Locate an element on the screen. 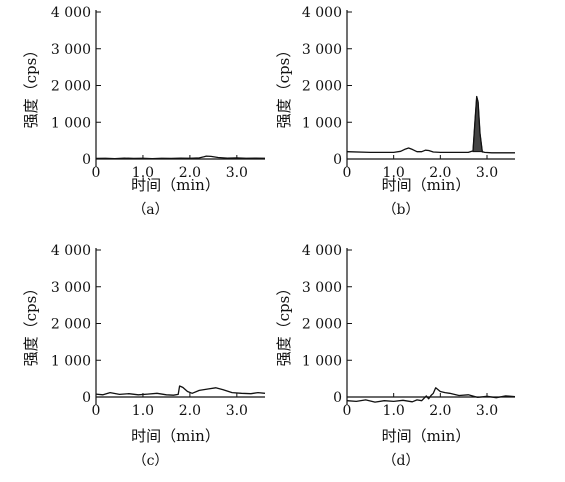 Image resolution: width=565 pixels, height=482 pixels. panel-label: （b） is located at coordinates (401, 210).